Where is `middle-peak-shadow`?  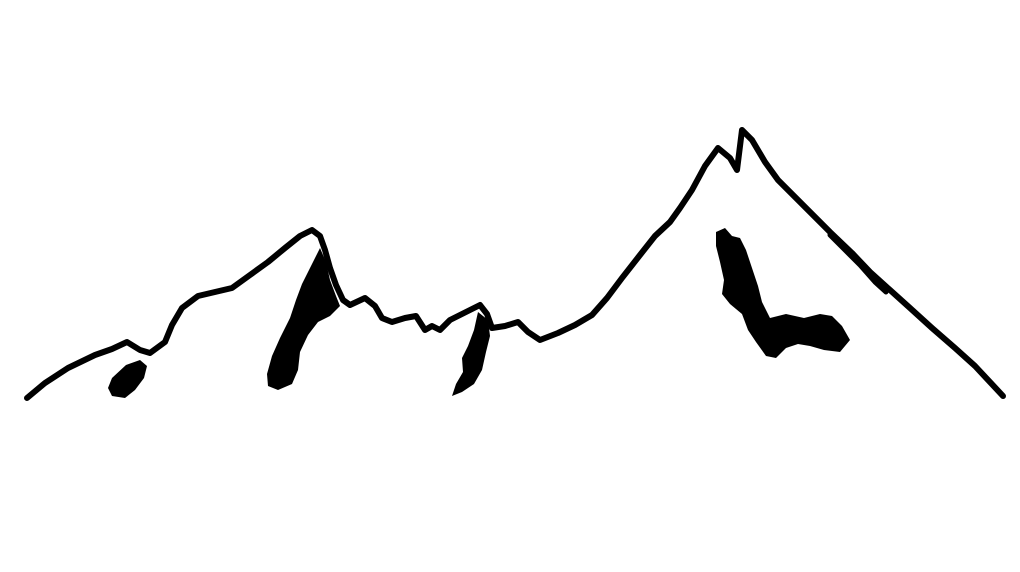
middle-peak-shadow is located at coordinates (471, 354).